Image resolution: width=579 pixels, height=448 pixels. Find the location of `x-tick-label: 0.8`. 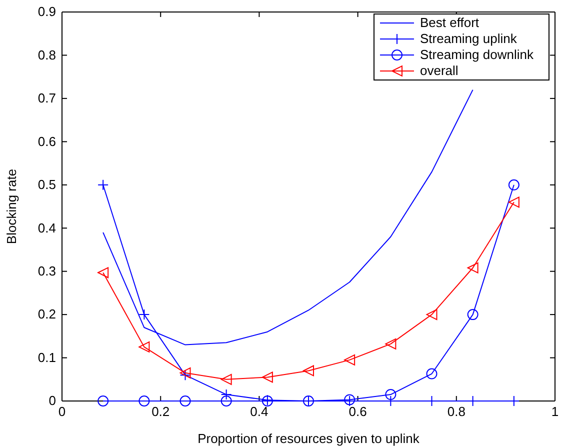

x-tick-label: 0.8 is located at coordinates (456, 412).